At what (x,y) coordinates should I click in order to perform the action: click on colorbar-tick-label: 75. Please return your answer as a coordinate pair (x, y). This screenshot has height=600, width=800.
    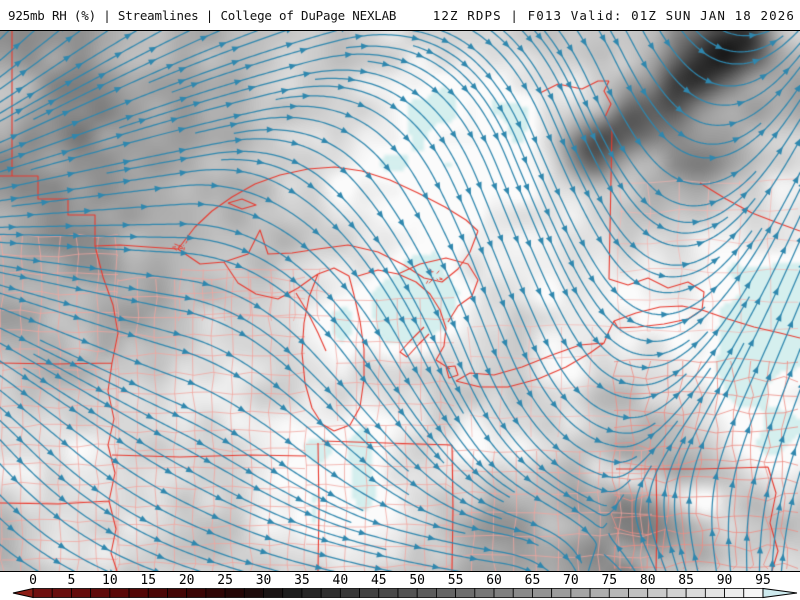
    Looking at the image, I should click on (609, 580).